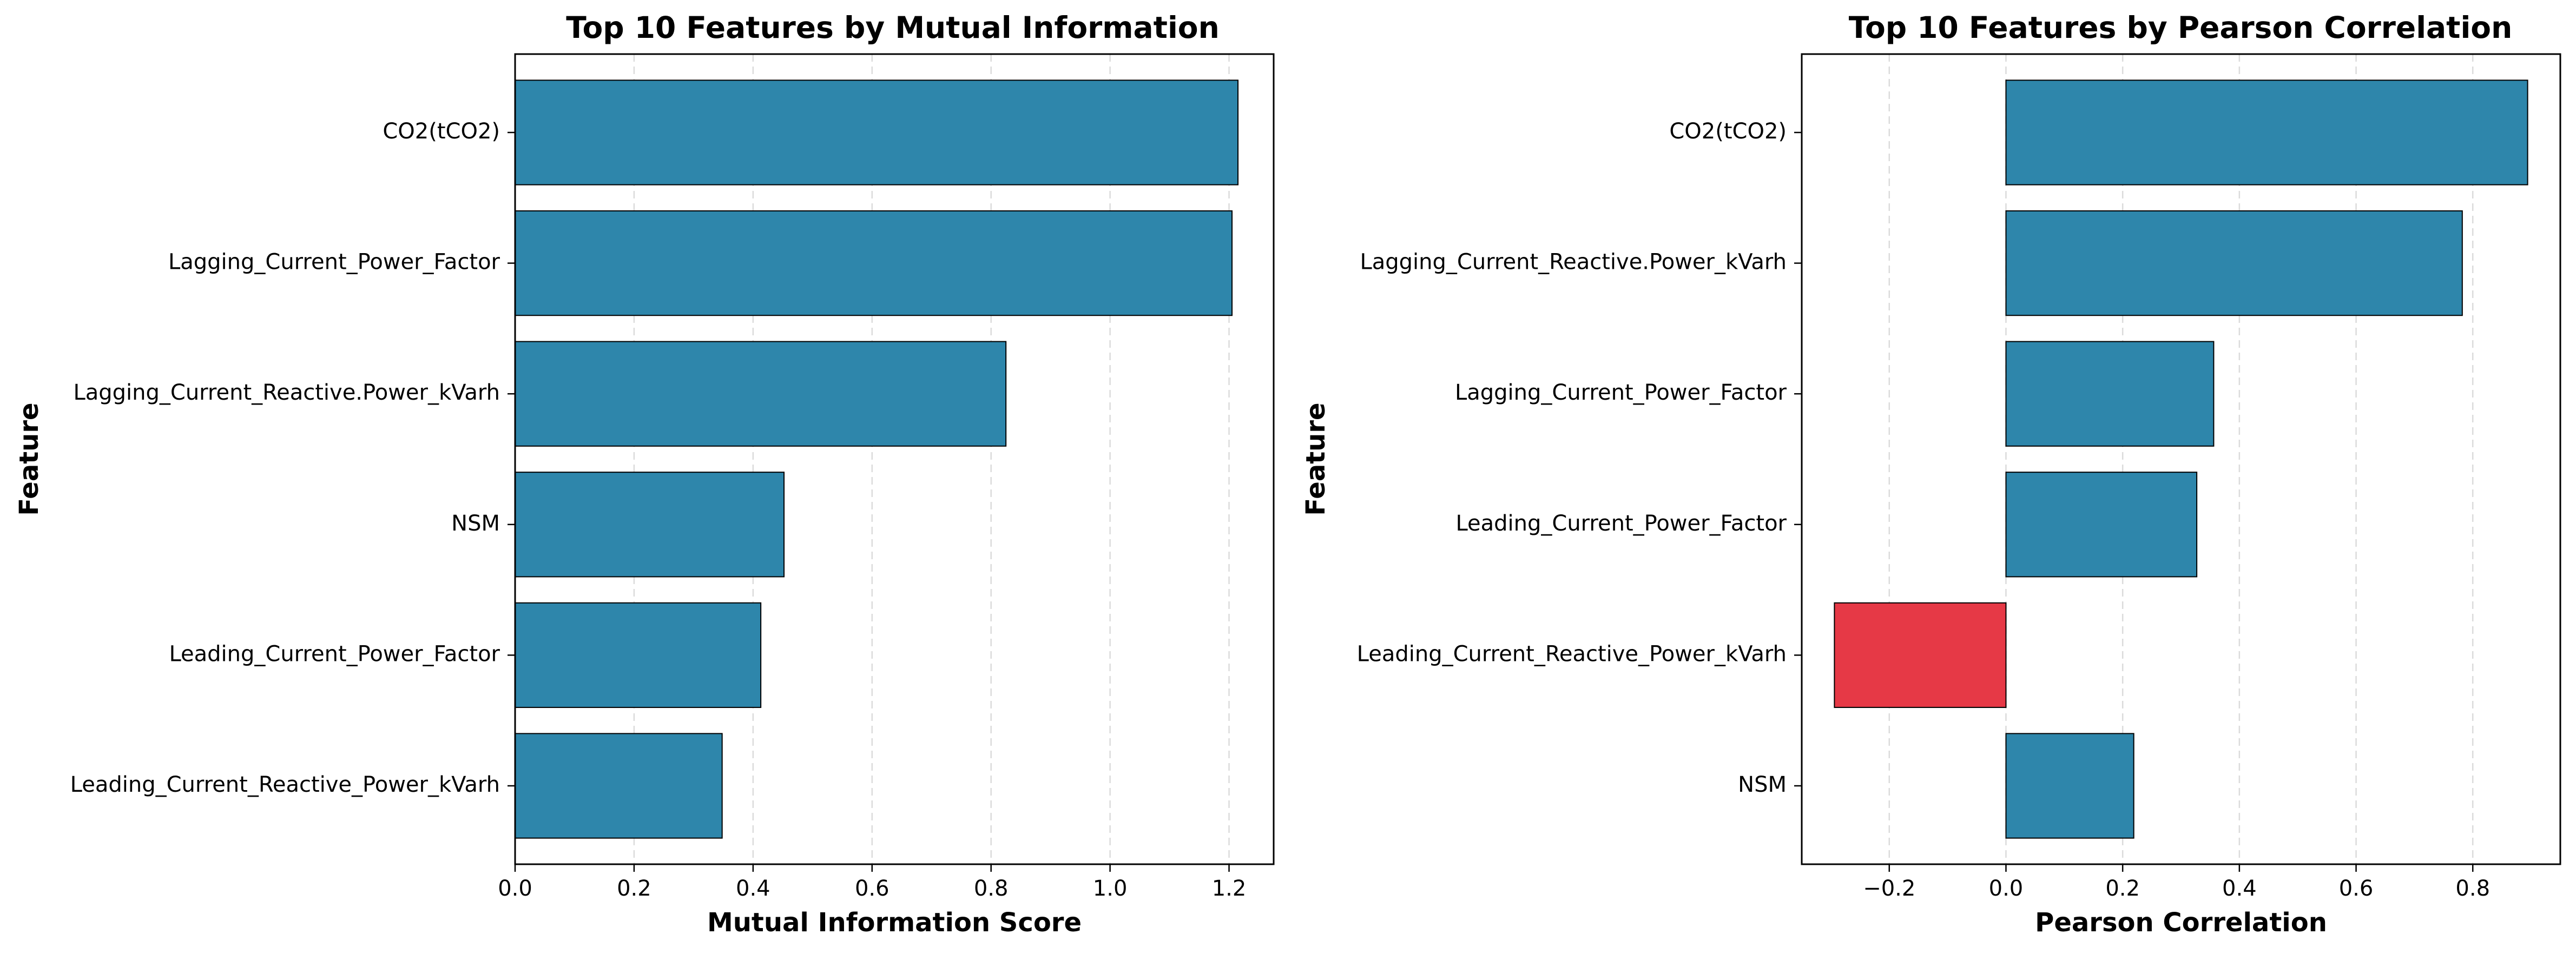 Image resolution: width=2576 pixels, height=954 pixels. What do you see at coordinates (893, 27) in the screenshot?
I see `chart-title: Top 10 Features by Mutual Information` at bounding box center [893, 27].